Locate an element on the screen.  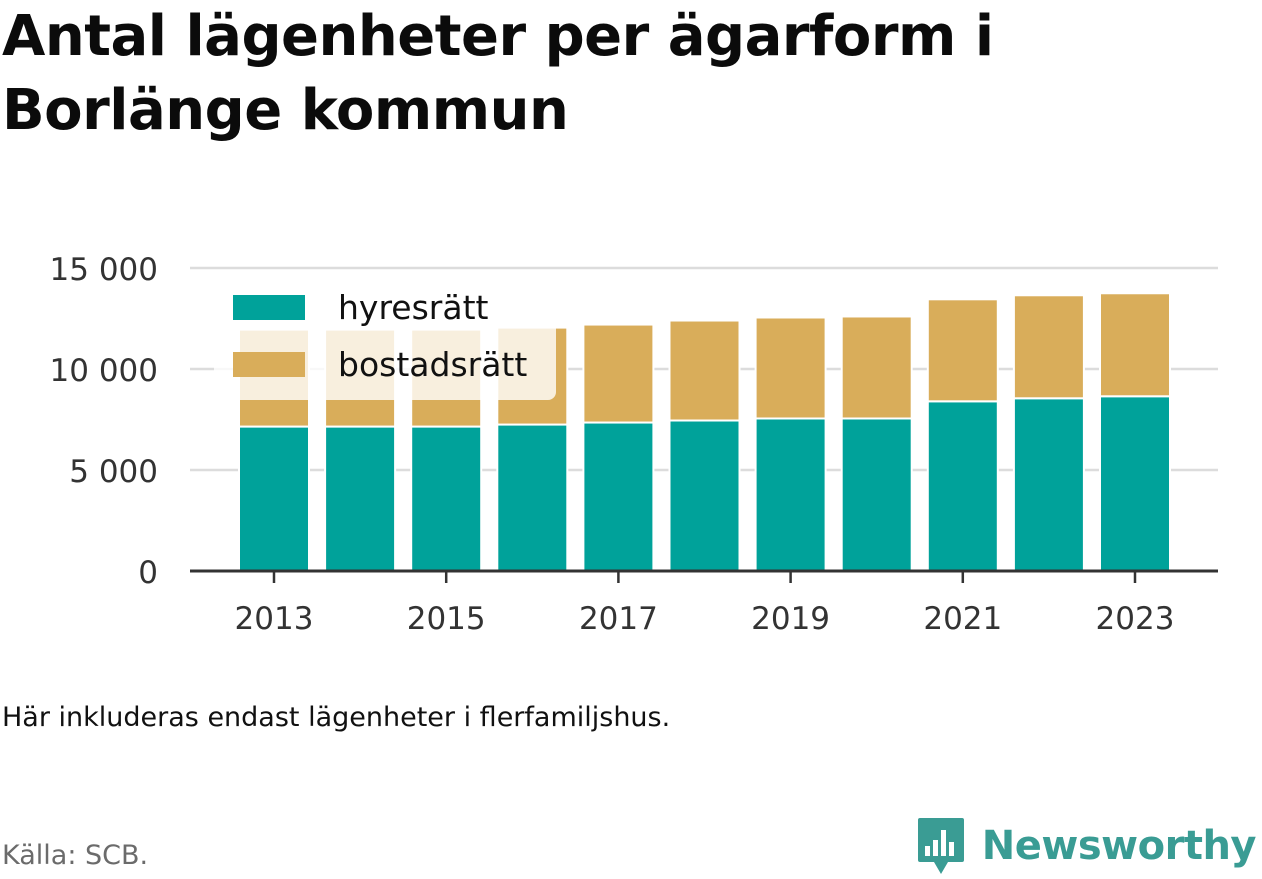
brand-logo-group: Newsworthy is located at coordinates (1086, 846).